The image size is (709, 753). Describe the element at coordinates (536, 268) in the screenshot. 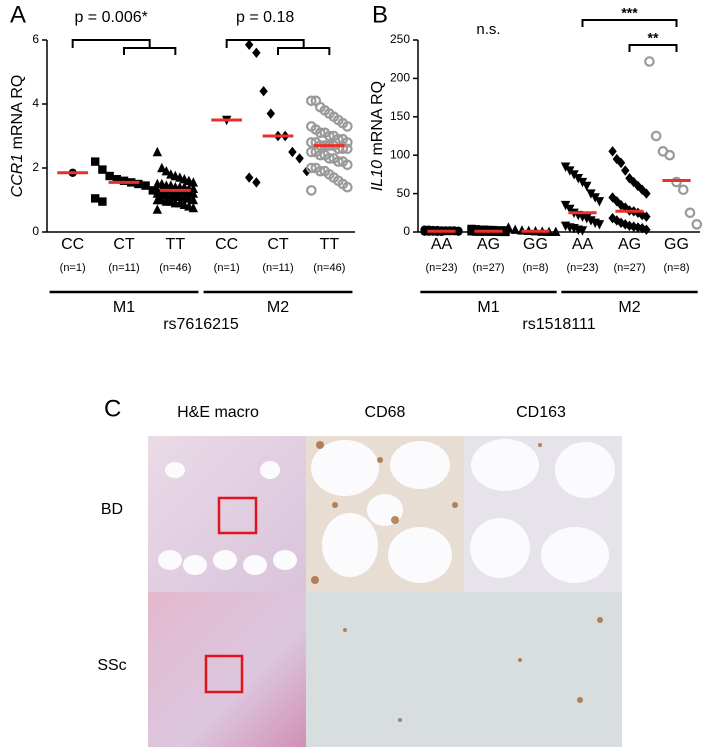

I see `n-label: (n=8)` at that location.